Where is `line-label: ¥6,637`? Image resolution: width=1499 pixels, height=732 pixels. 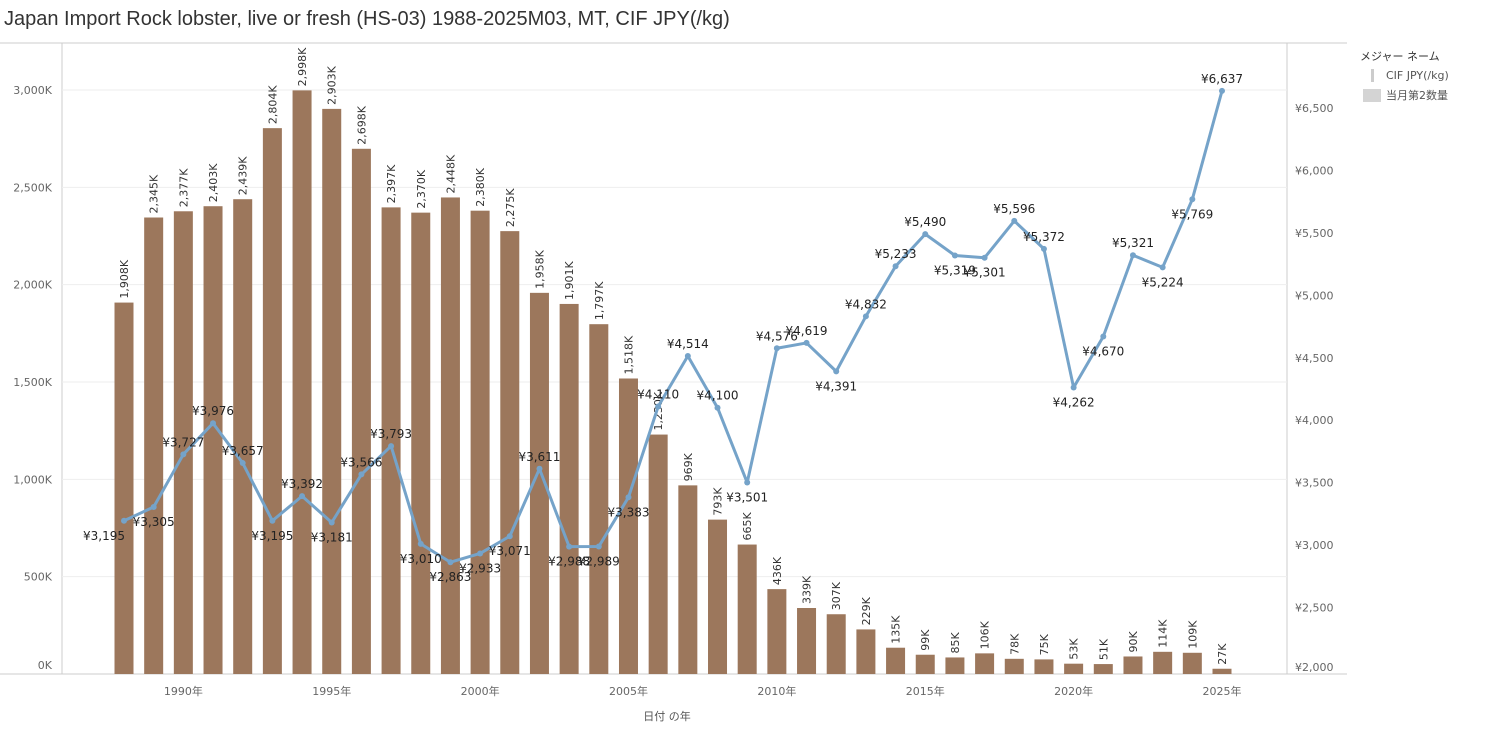
line-label: ¥6,637 is located at coordinates (1222, 79).